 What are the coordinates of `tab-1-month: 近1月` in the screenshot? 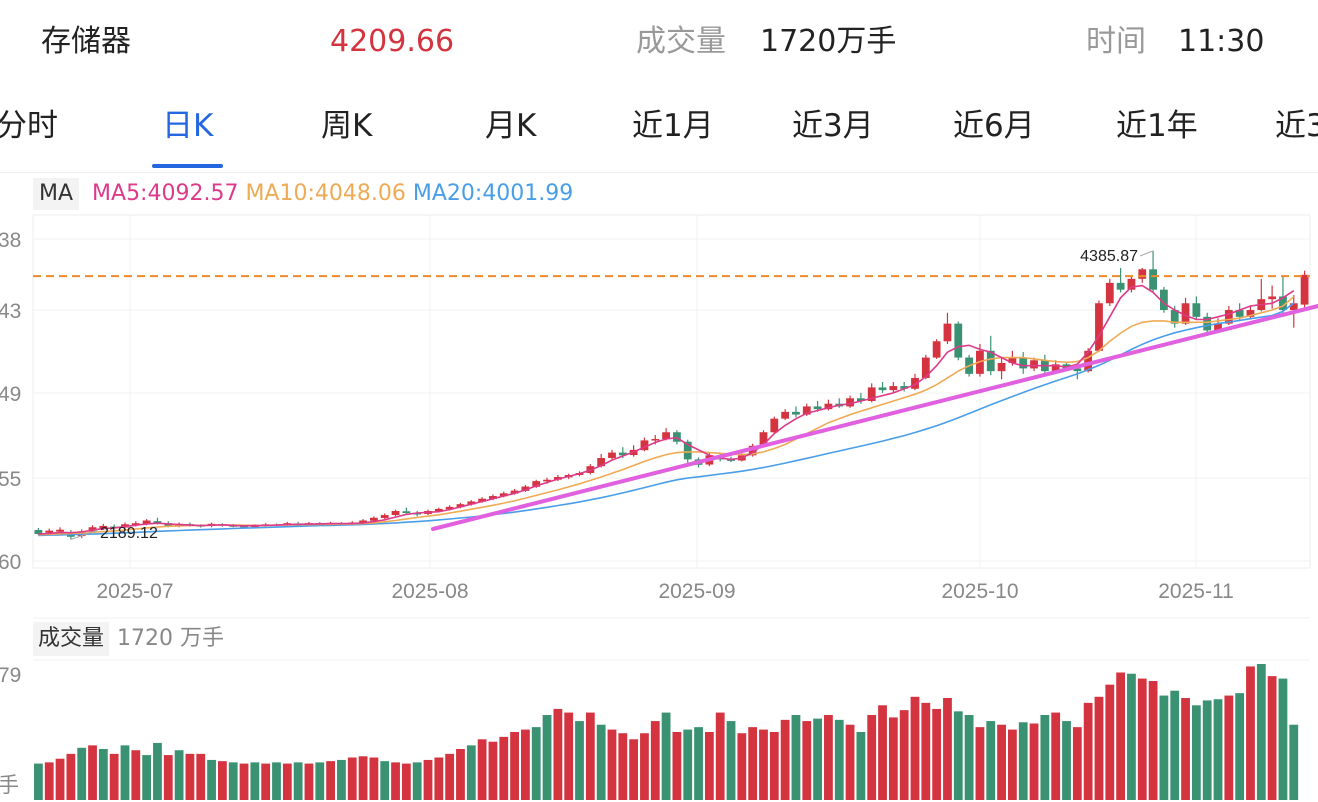 It's located at (673, 126).